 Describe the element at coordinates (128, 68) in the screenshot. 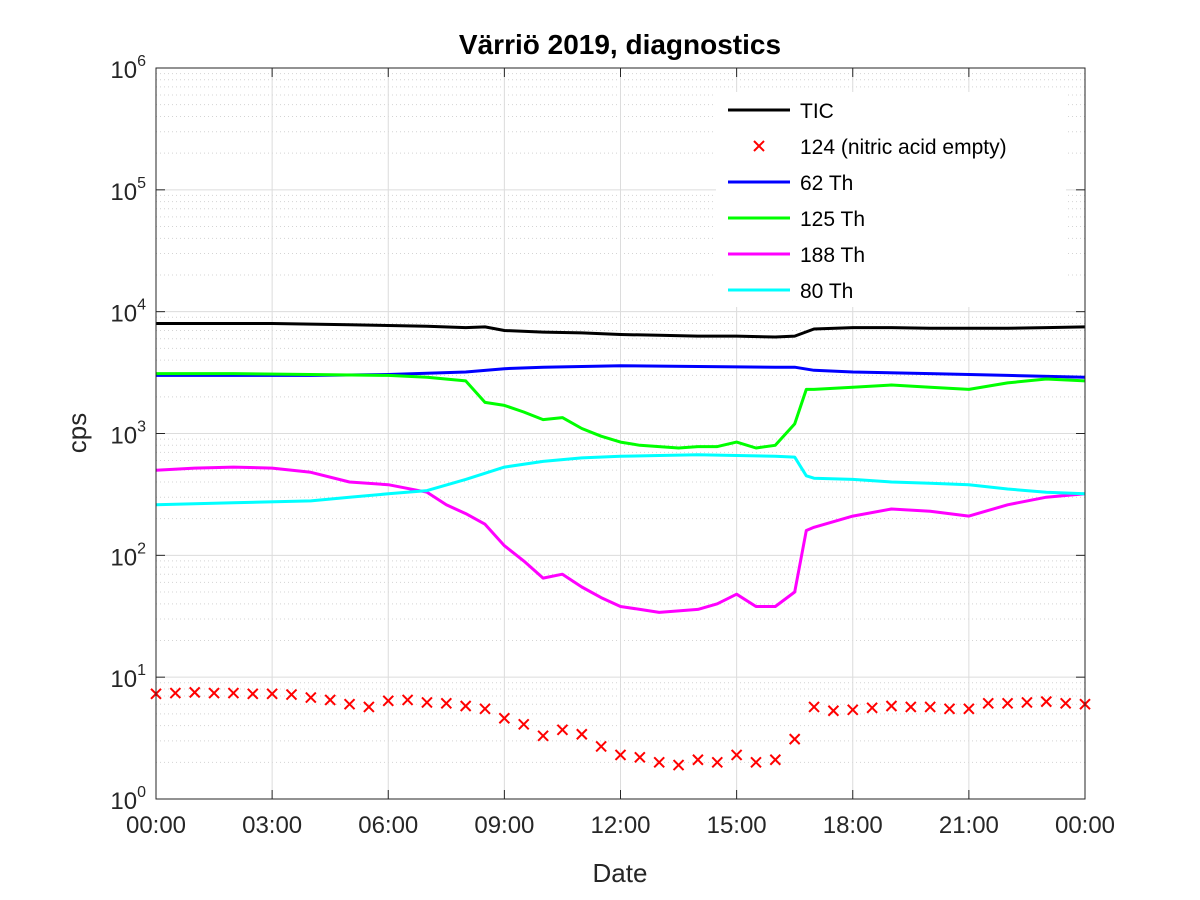

I see `y-tick-label: 10⁶` at that location.